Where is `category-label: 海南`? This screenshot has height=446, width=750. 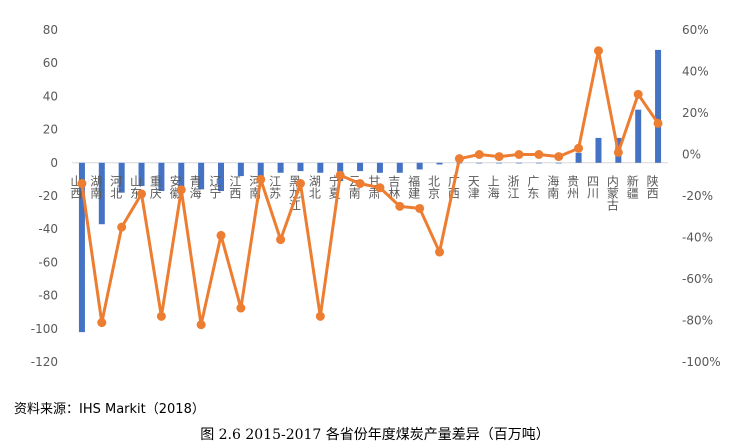
category-label: 海南 is located at coordinates (553, 185).